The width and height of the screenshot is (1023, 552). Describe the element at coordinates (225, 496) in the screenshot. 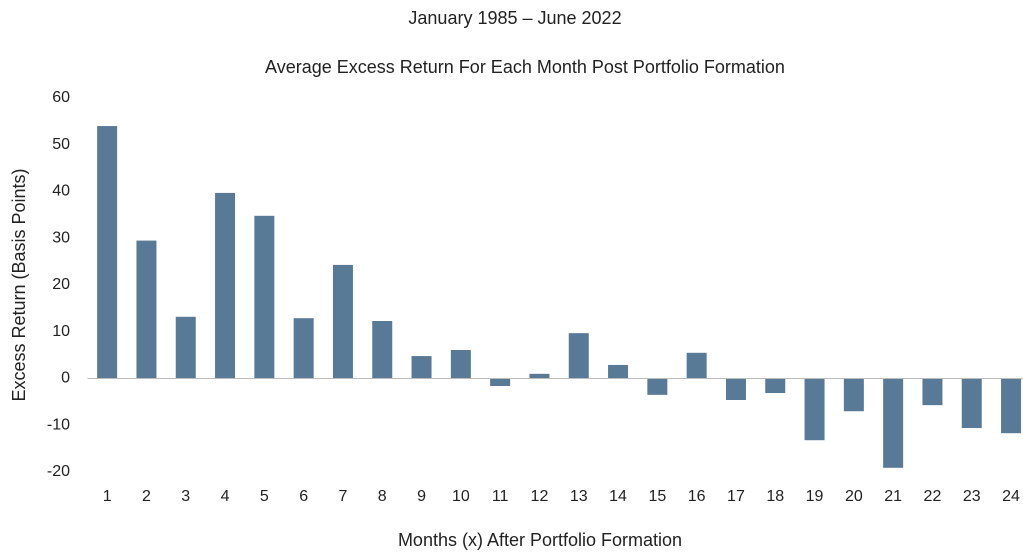

I see `x-tick-label: 4` at that location.